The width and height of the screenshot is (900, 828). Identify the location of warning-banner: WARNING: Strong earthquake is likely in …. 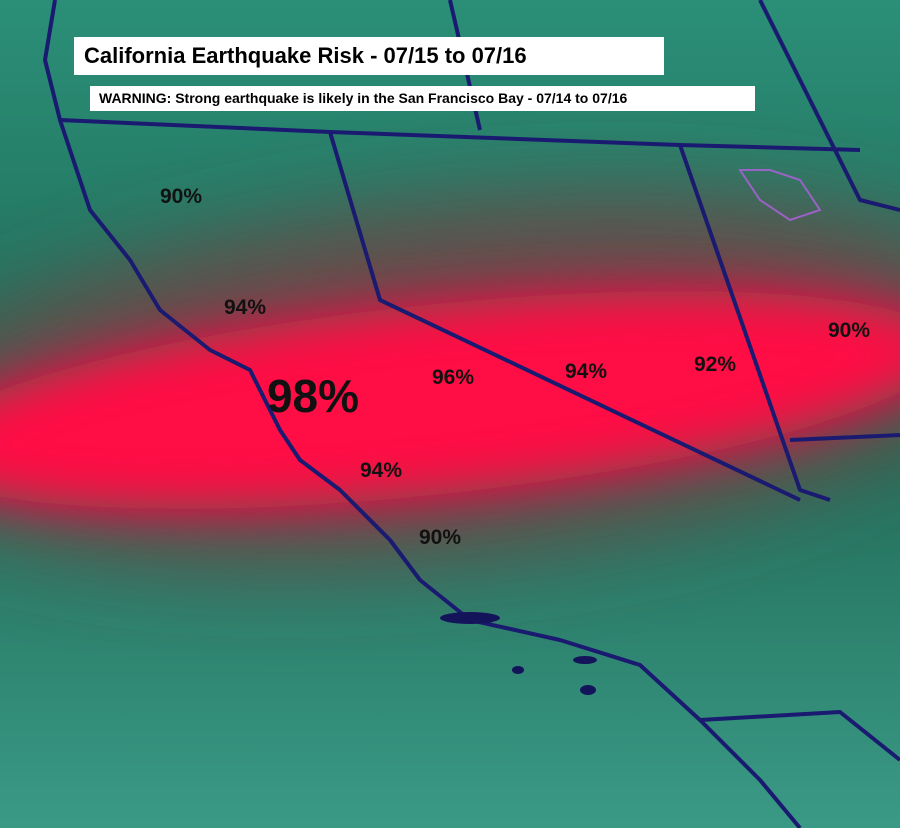
(422, 98).